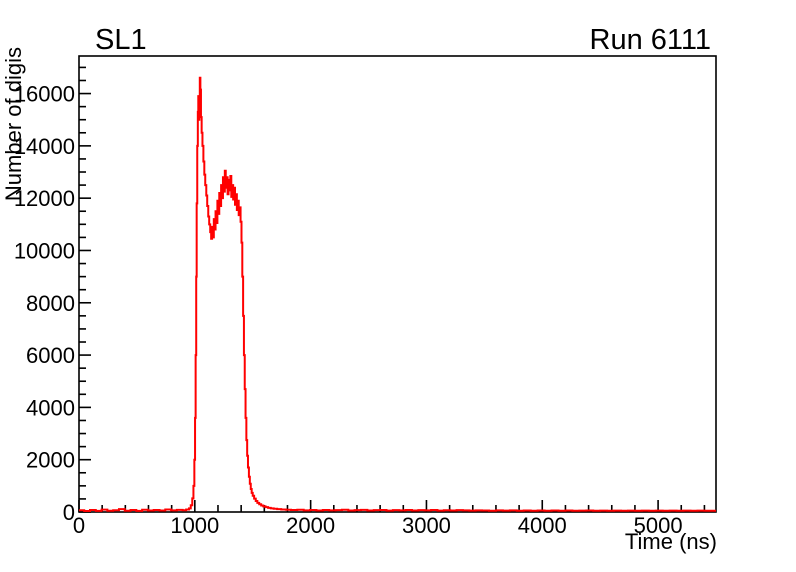 This screenshot has height=572, width=796. I want to click on x-tick-label: 4000, so click(542, 525).